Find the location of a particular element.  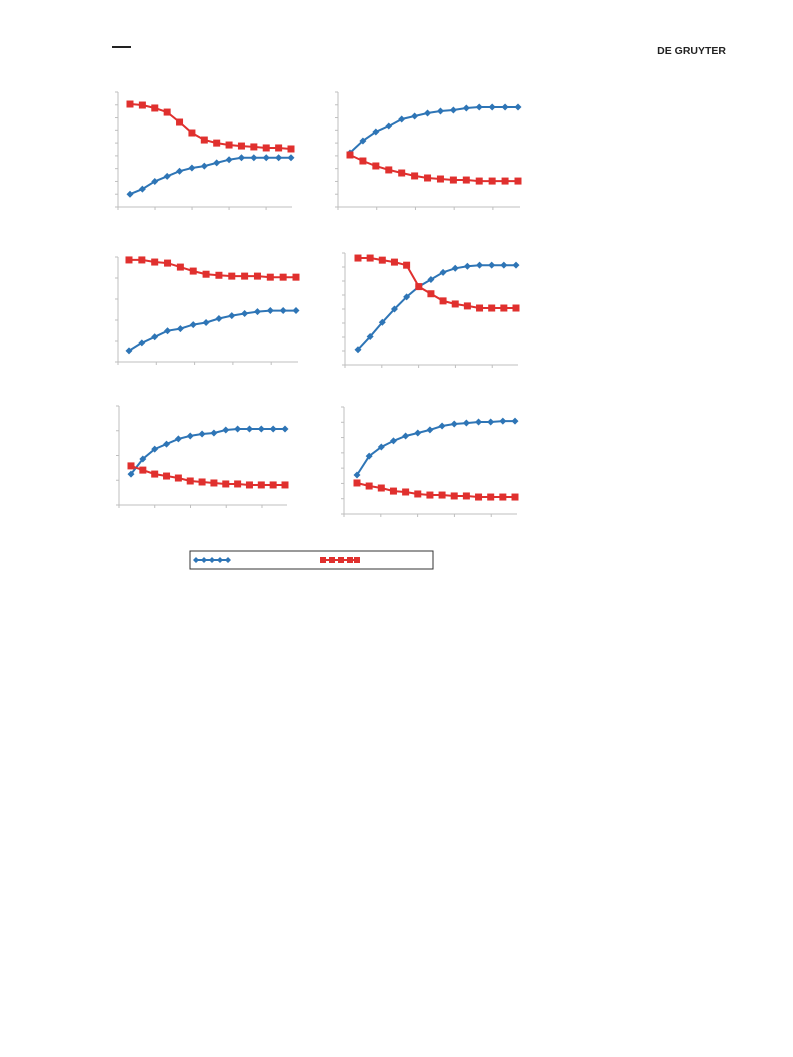

legend is located at coordinates (311, 560).